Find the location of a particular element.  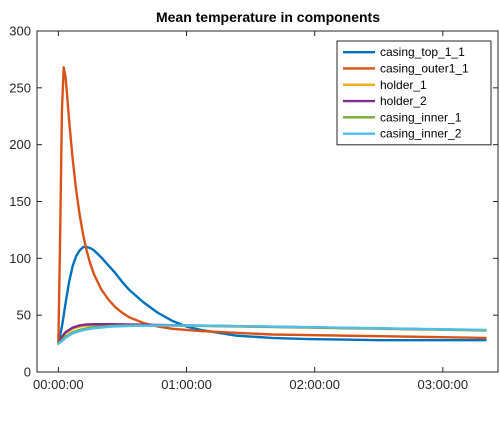

legend-box is located at coordinates (414, 93).